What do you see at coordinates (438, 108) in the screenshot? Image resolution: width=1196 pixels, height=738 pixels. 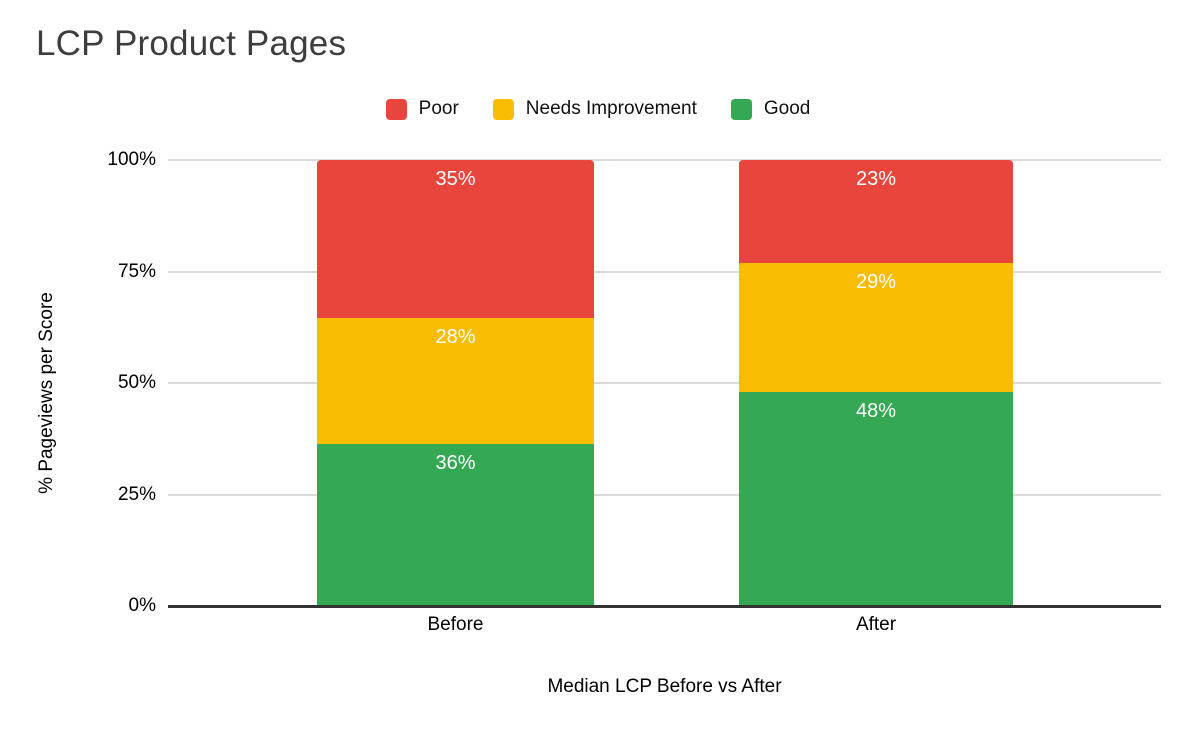 I see `legend-label: Poor` at bounding box center [438, 108].